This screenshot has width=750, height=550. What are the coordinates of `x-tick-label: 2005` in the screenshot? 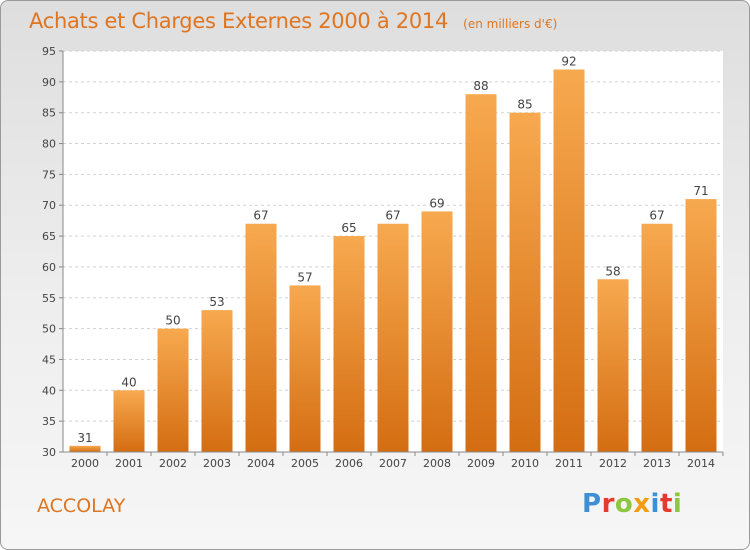 It's located at (305, 463).